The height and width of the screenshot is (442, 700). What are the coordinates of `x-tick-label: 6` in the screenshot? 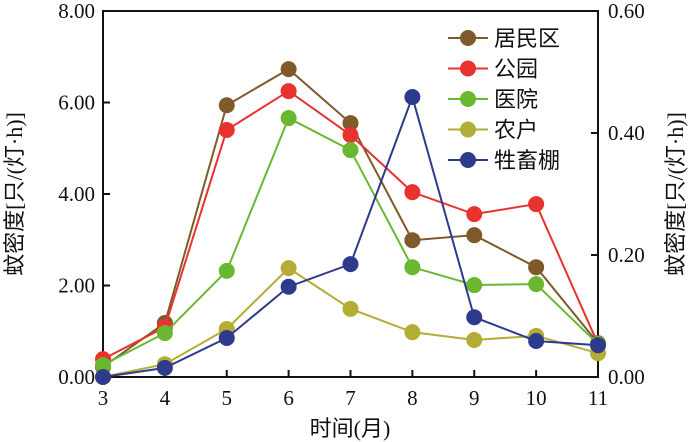 It's located at (288, 398).